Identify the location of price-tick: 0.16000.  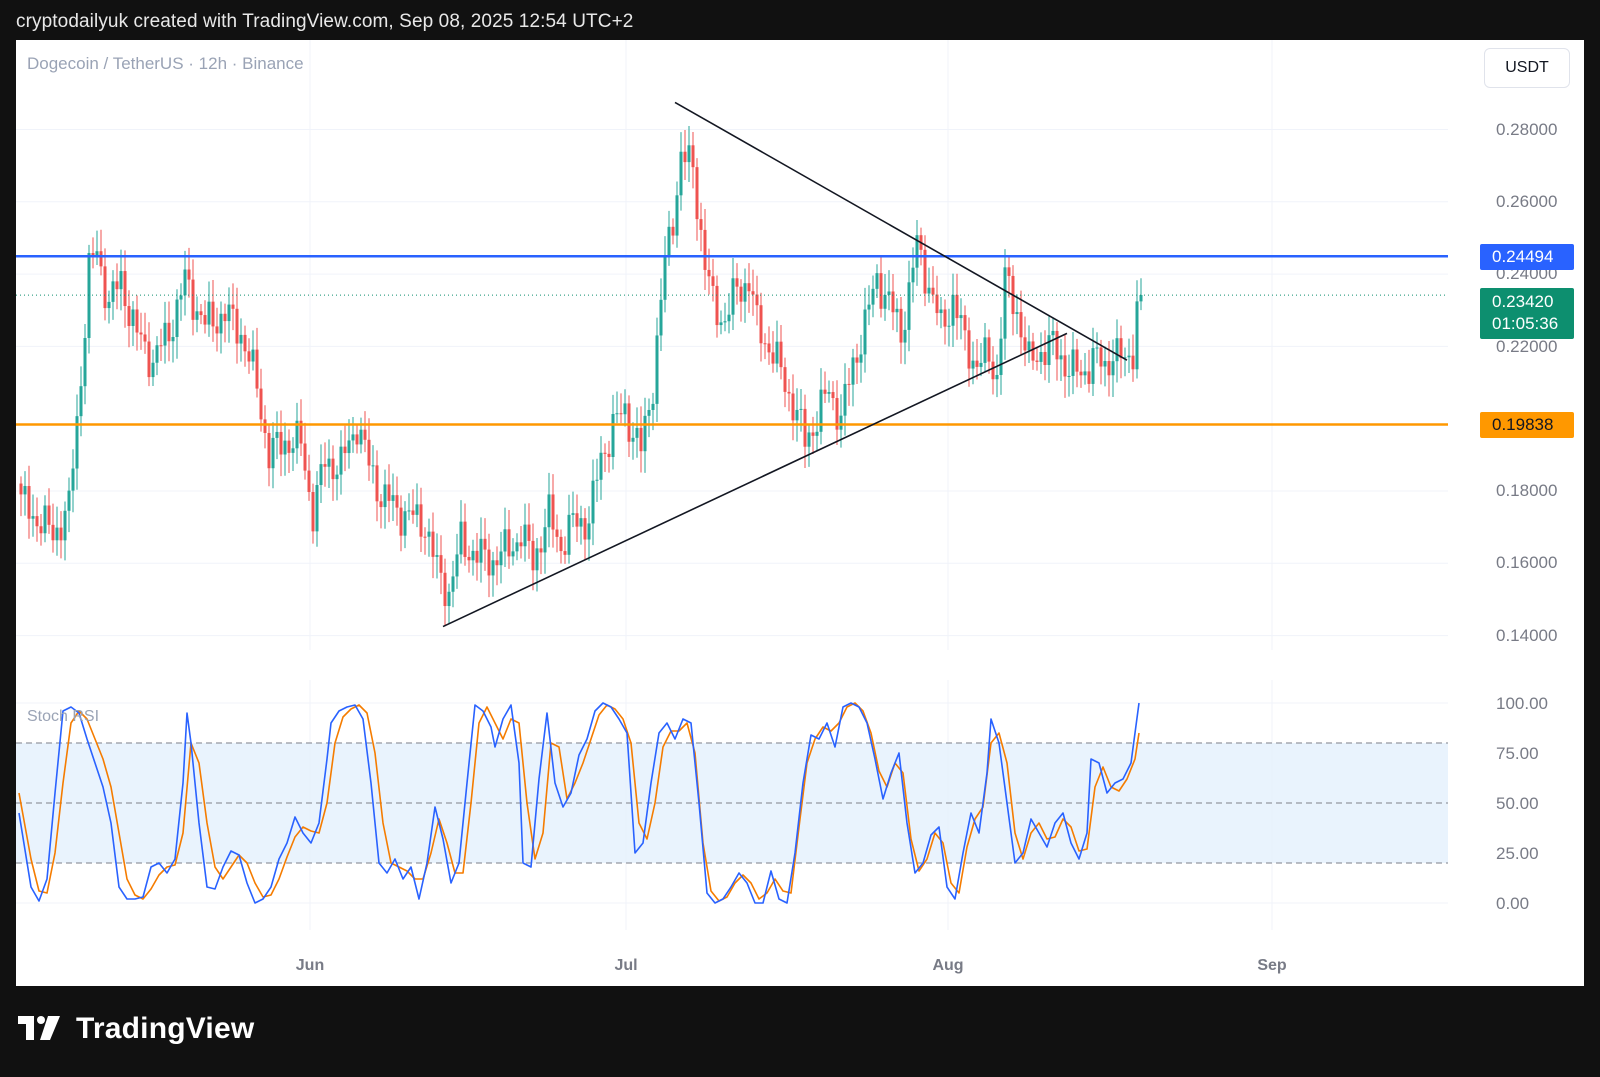
(1527, 562).